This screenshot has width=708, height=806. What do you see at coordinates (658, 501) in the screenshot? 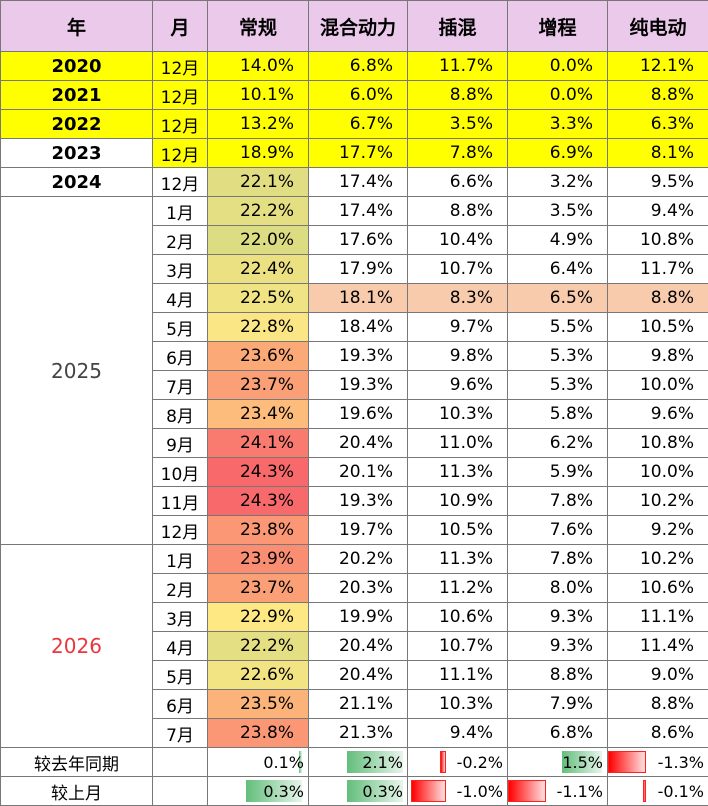
I see `value-cell: 10.2%` at bounding box center [658, 501].